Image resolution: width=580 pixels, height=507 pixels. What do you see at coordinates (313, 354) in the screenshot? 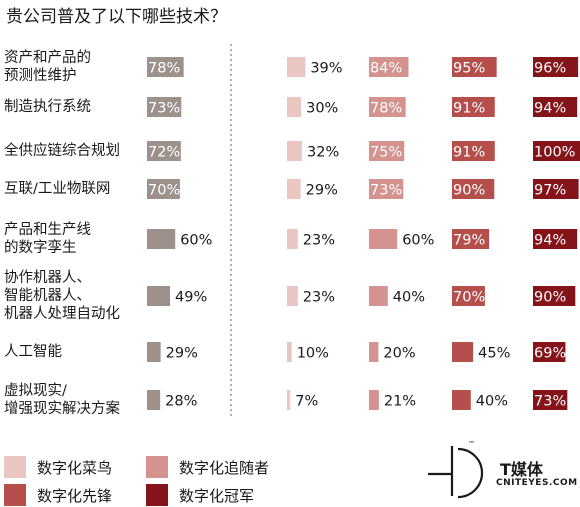
I see `value-label: 10%` at bounding box center [313, 354].